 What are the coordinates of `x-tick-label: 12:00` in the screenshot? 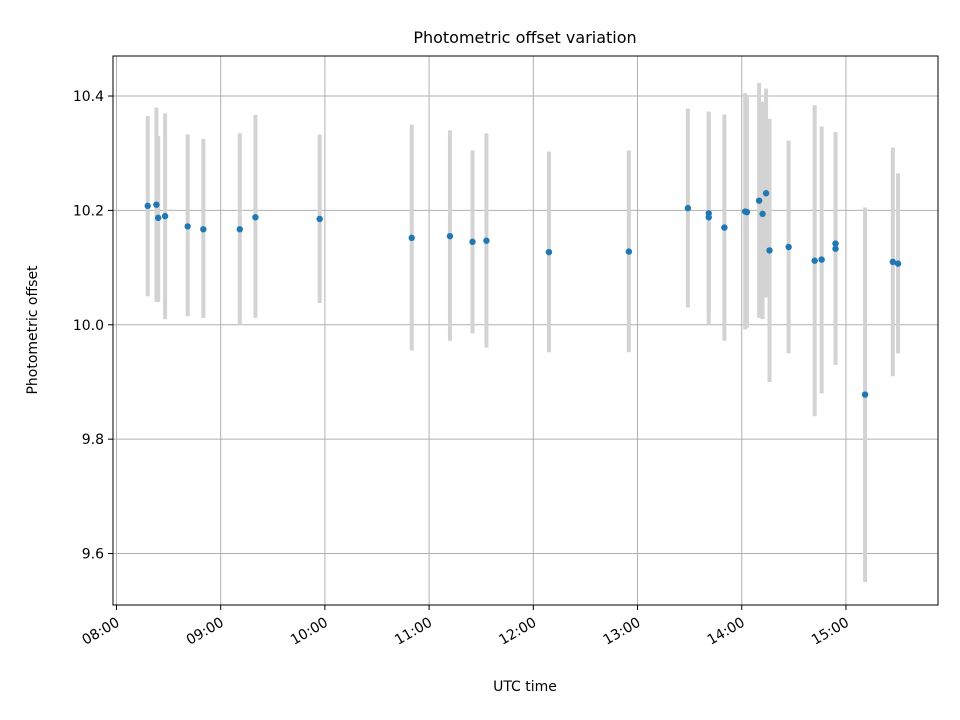 It's located at (517, 632).